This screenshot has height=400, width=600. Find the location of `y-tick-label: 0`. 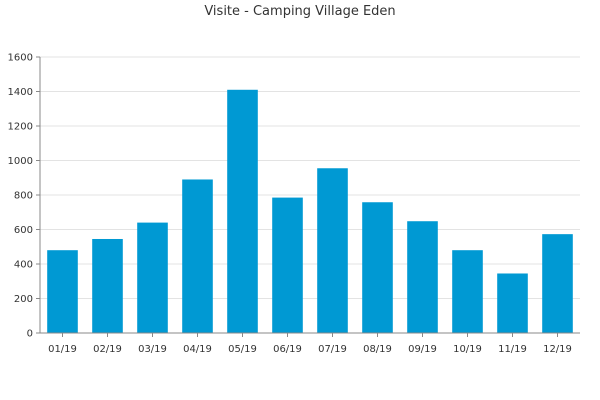

y-tick-label: 0 is located at coordinates (30, 334).